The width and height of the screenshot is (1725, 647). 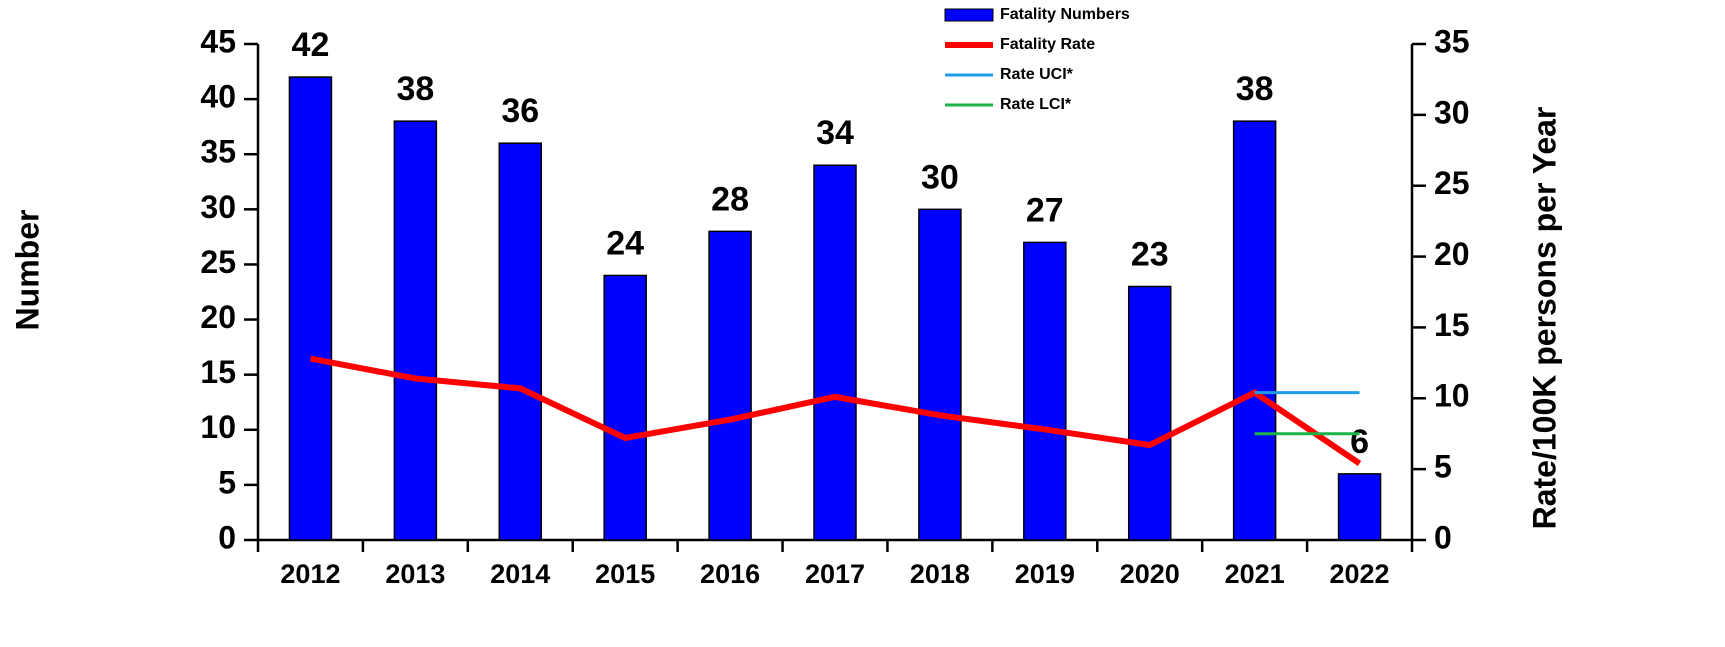 I want to click on y-tick-label: 20, so click(x=218, y=317).